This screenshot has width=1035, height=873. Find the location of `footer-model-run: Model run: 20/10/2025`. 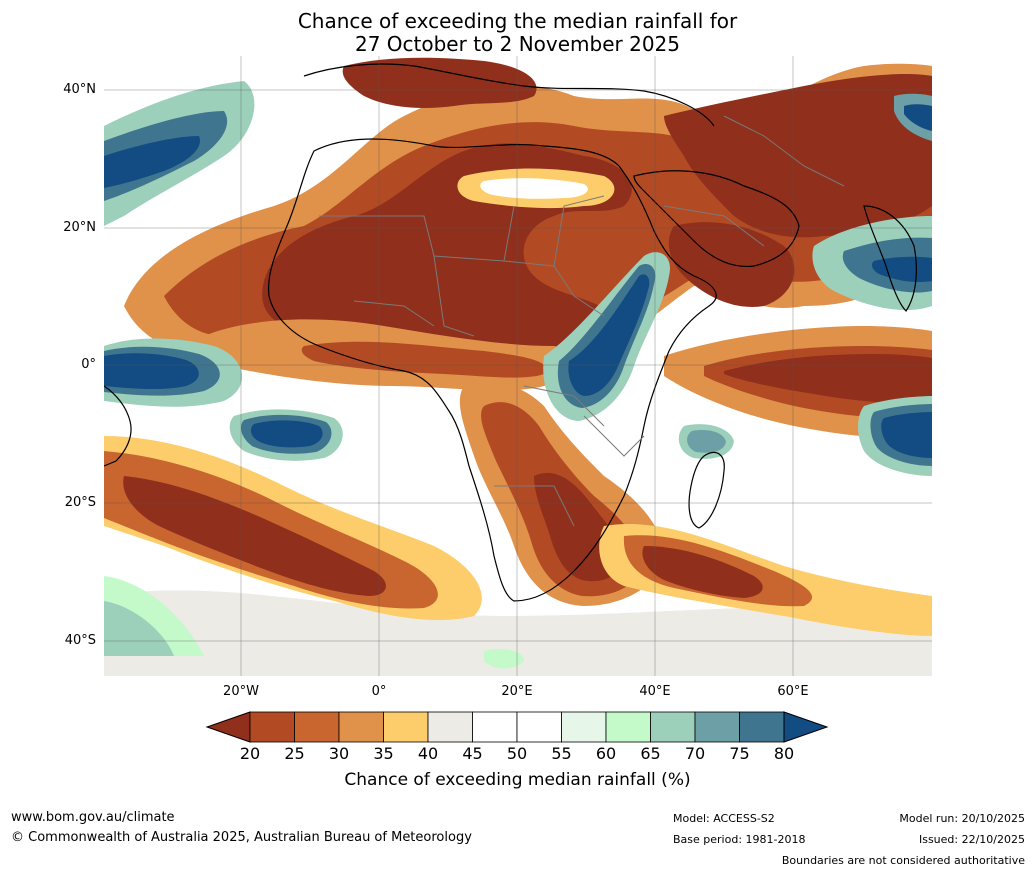

footer-model-run: Model run: 20/10/2025 is located at coordinates (962, 818).